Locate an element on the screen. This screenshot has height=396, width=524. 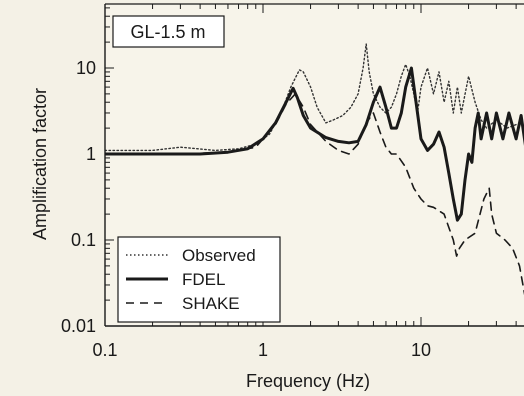
title-box is located at coordinates (168, 31).